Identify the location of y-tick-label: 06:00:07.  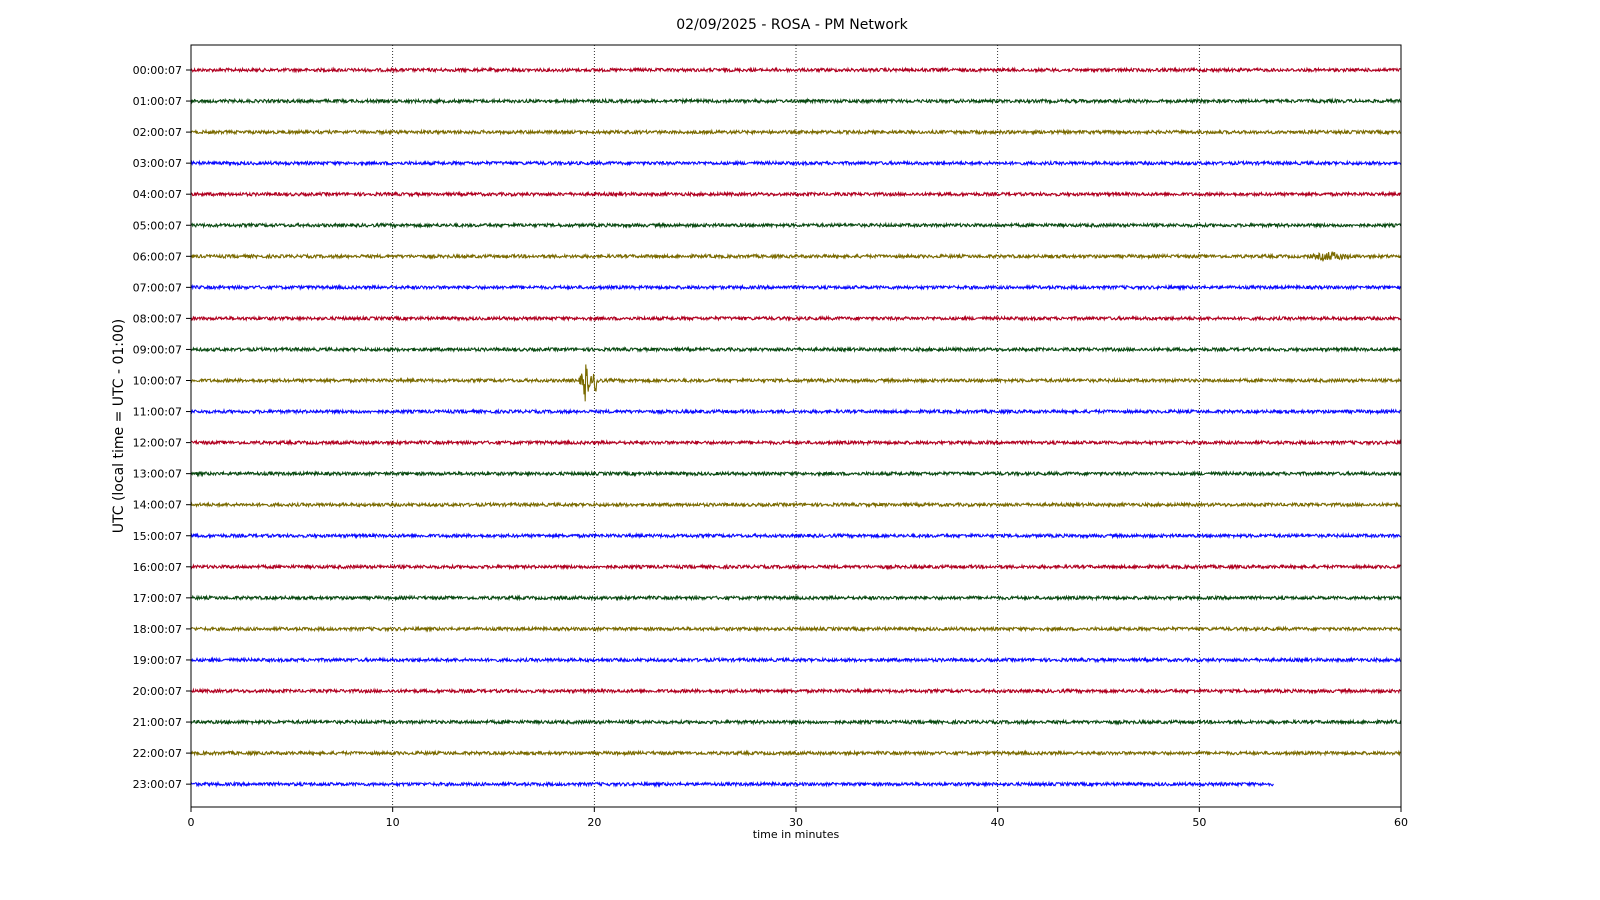
(157, 256).